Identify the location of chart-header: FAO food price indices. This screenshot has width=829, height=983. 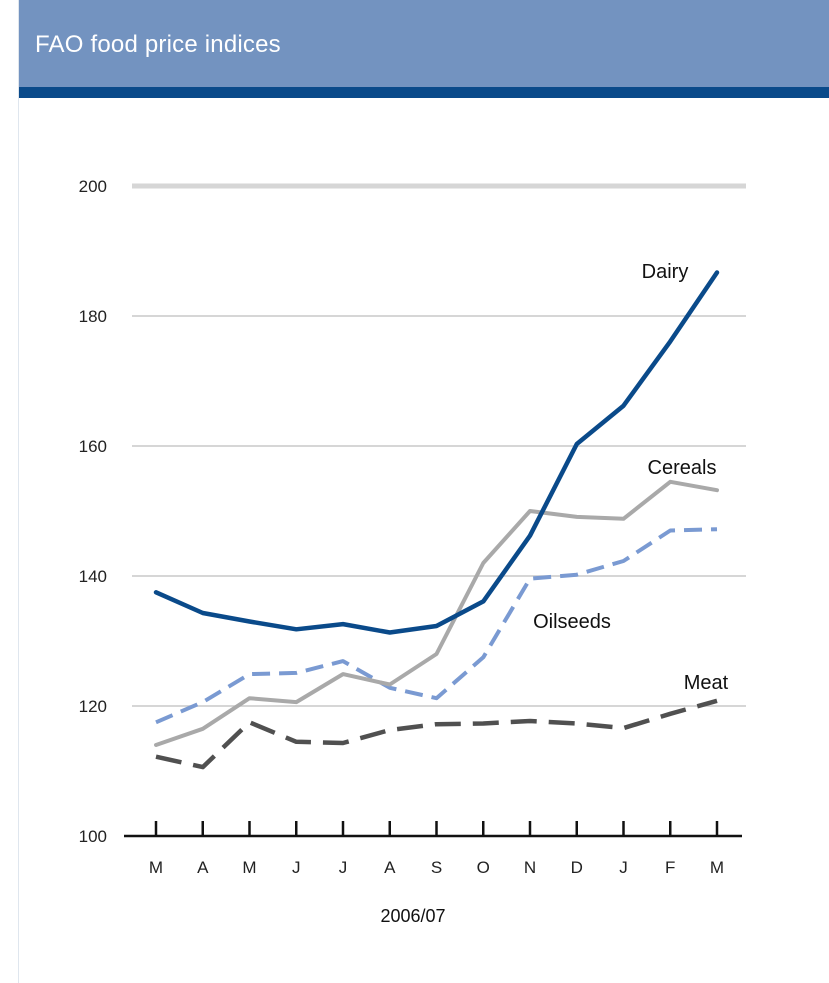
(424, 43).